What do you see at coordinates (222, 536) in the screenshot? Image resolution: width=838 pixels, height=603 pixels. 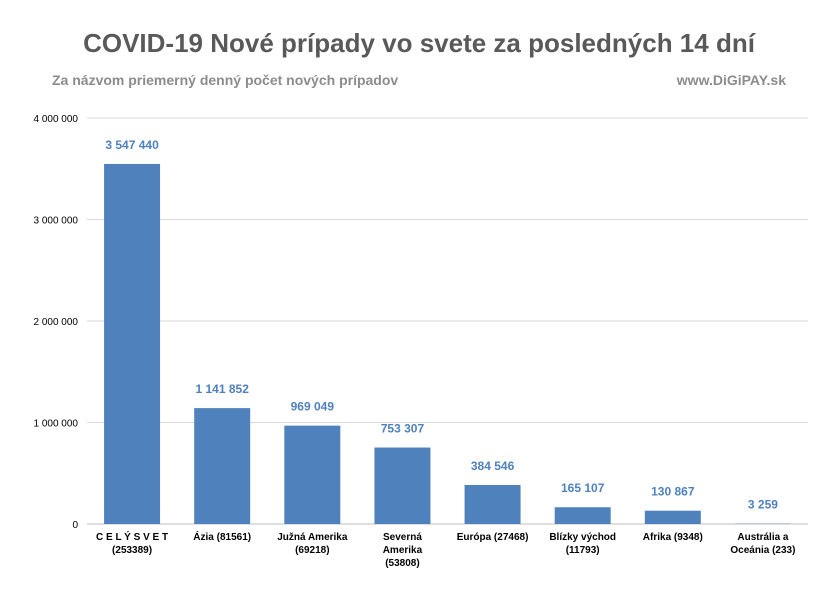 I see `category-label: Ázia (81561)` at bounding box center [222, 536].